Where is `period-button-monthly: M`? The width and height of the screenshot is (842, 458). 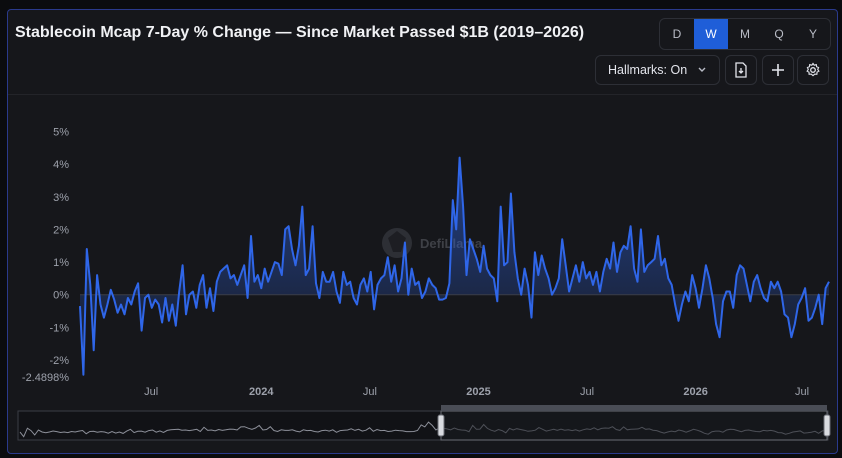 period-button-monthly: M is located at coordinates (745, 34).